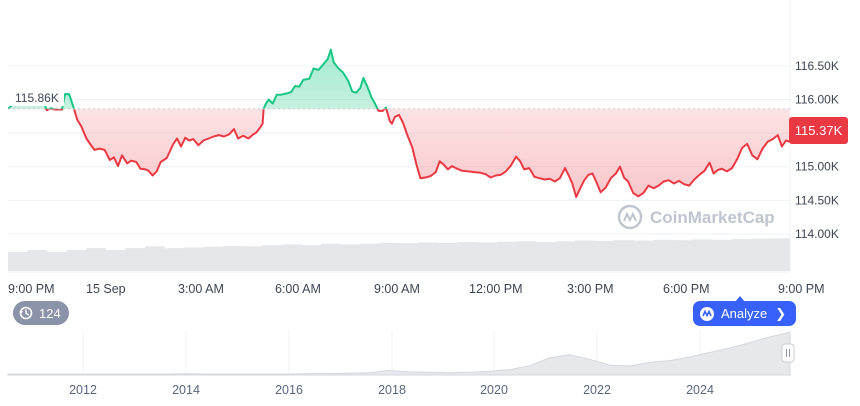  Describe the element at coordinates (399, 353) in the screenshot. I see `mini-area` at that location.